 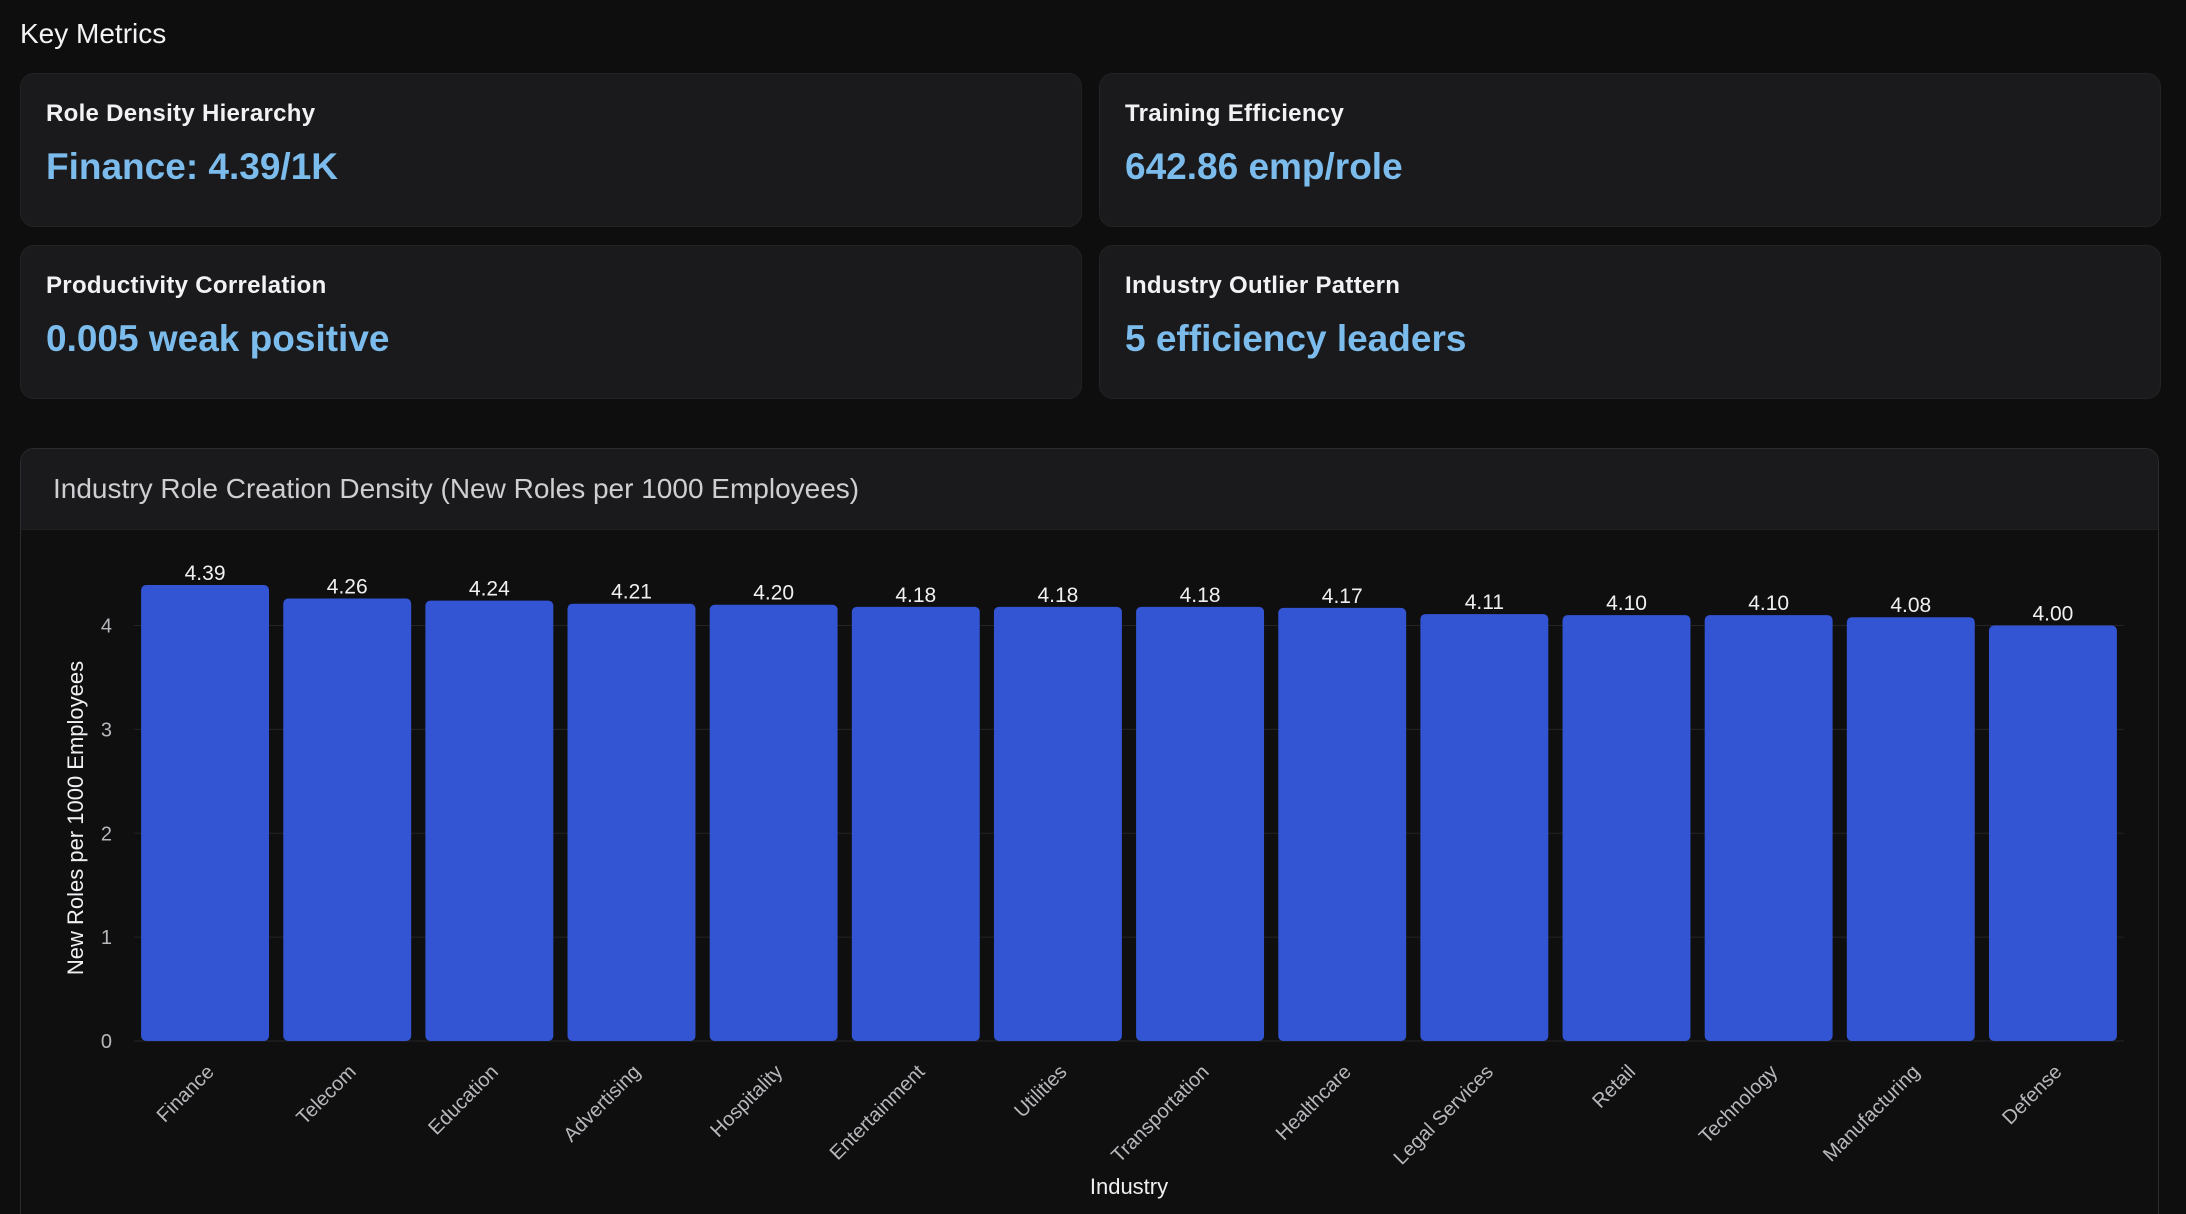 What do you see at coordinates (746, 1101) in the screenshot?
I see `x-tick-label: Hospitality` at bounding box center [746, 1101].